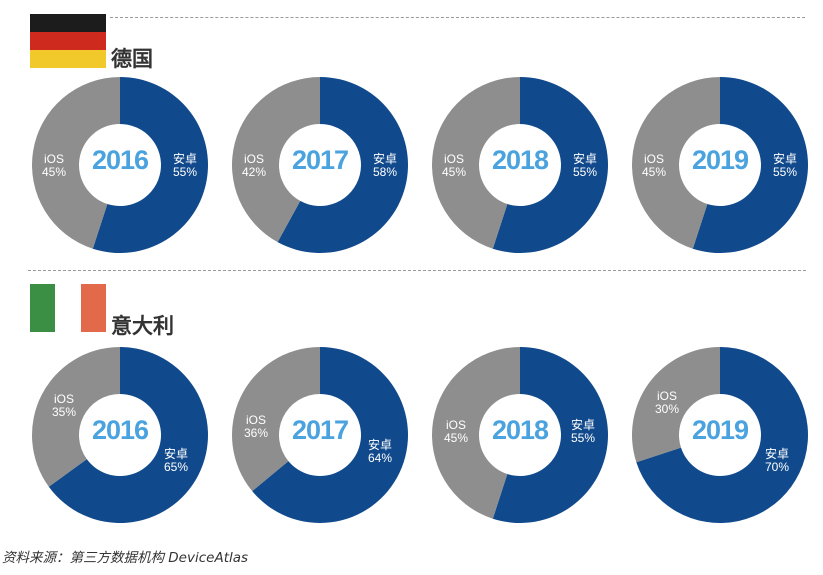 The width and height of the screenshot is (823, 575). I want to click on source-note: 资料来源：第三方数据机构 DeviceAtlas, so click(125, 558).